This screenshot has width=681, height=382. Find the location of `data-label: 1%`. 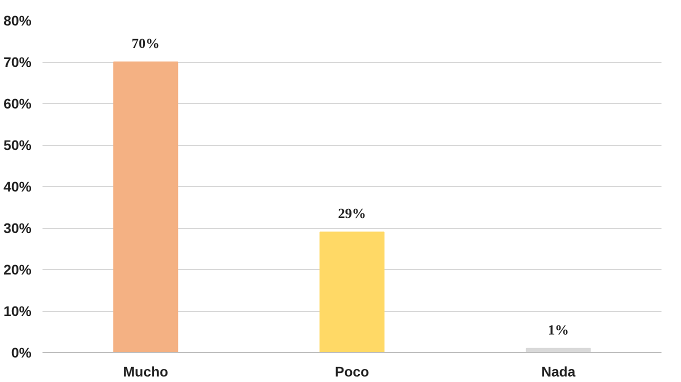

data-label: 1% is located at coordinates (558, 330).